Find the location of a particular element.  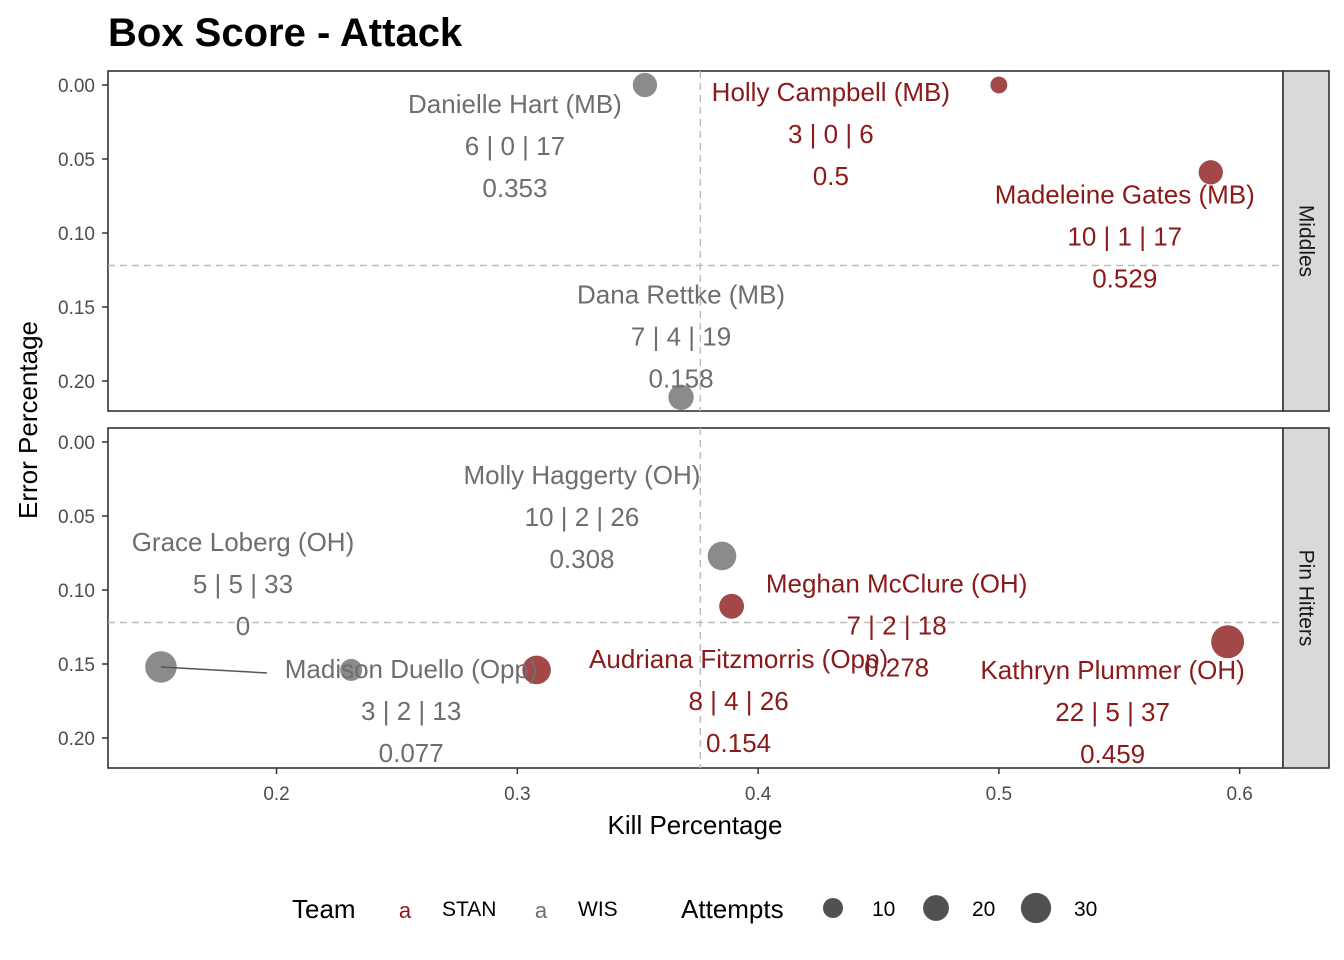

player-label: Audriana Fitzmorris (Opp) 8 | 4 | 26 0.154 is located at coordinates (738, 701).